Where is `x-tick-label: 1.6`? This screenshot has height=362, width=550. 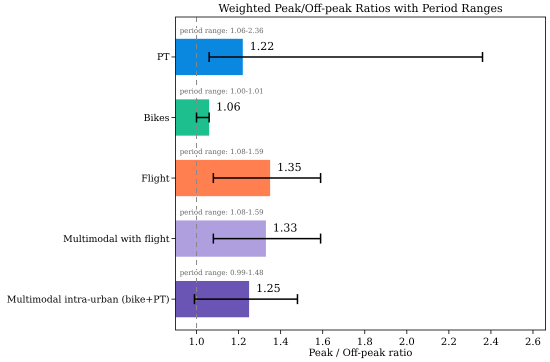
x-tick-label: 1.6 is located at coordinates (322, 342).